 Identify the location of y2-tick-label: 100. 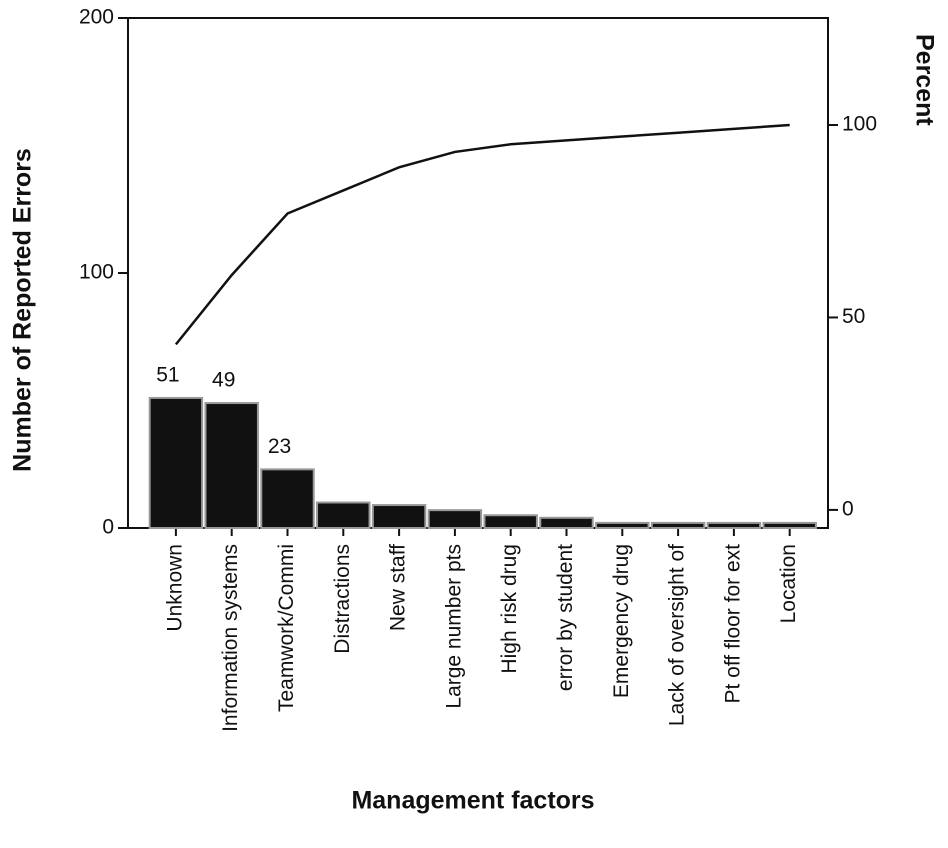
(859, 124).